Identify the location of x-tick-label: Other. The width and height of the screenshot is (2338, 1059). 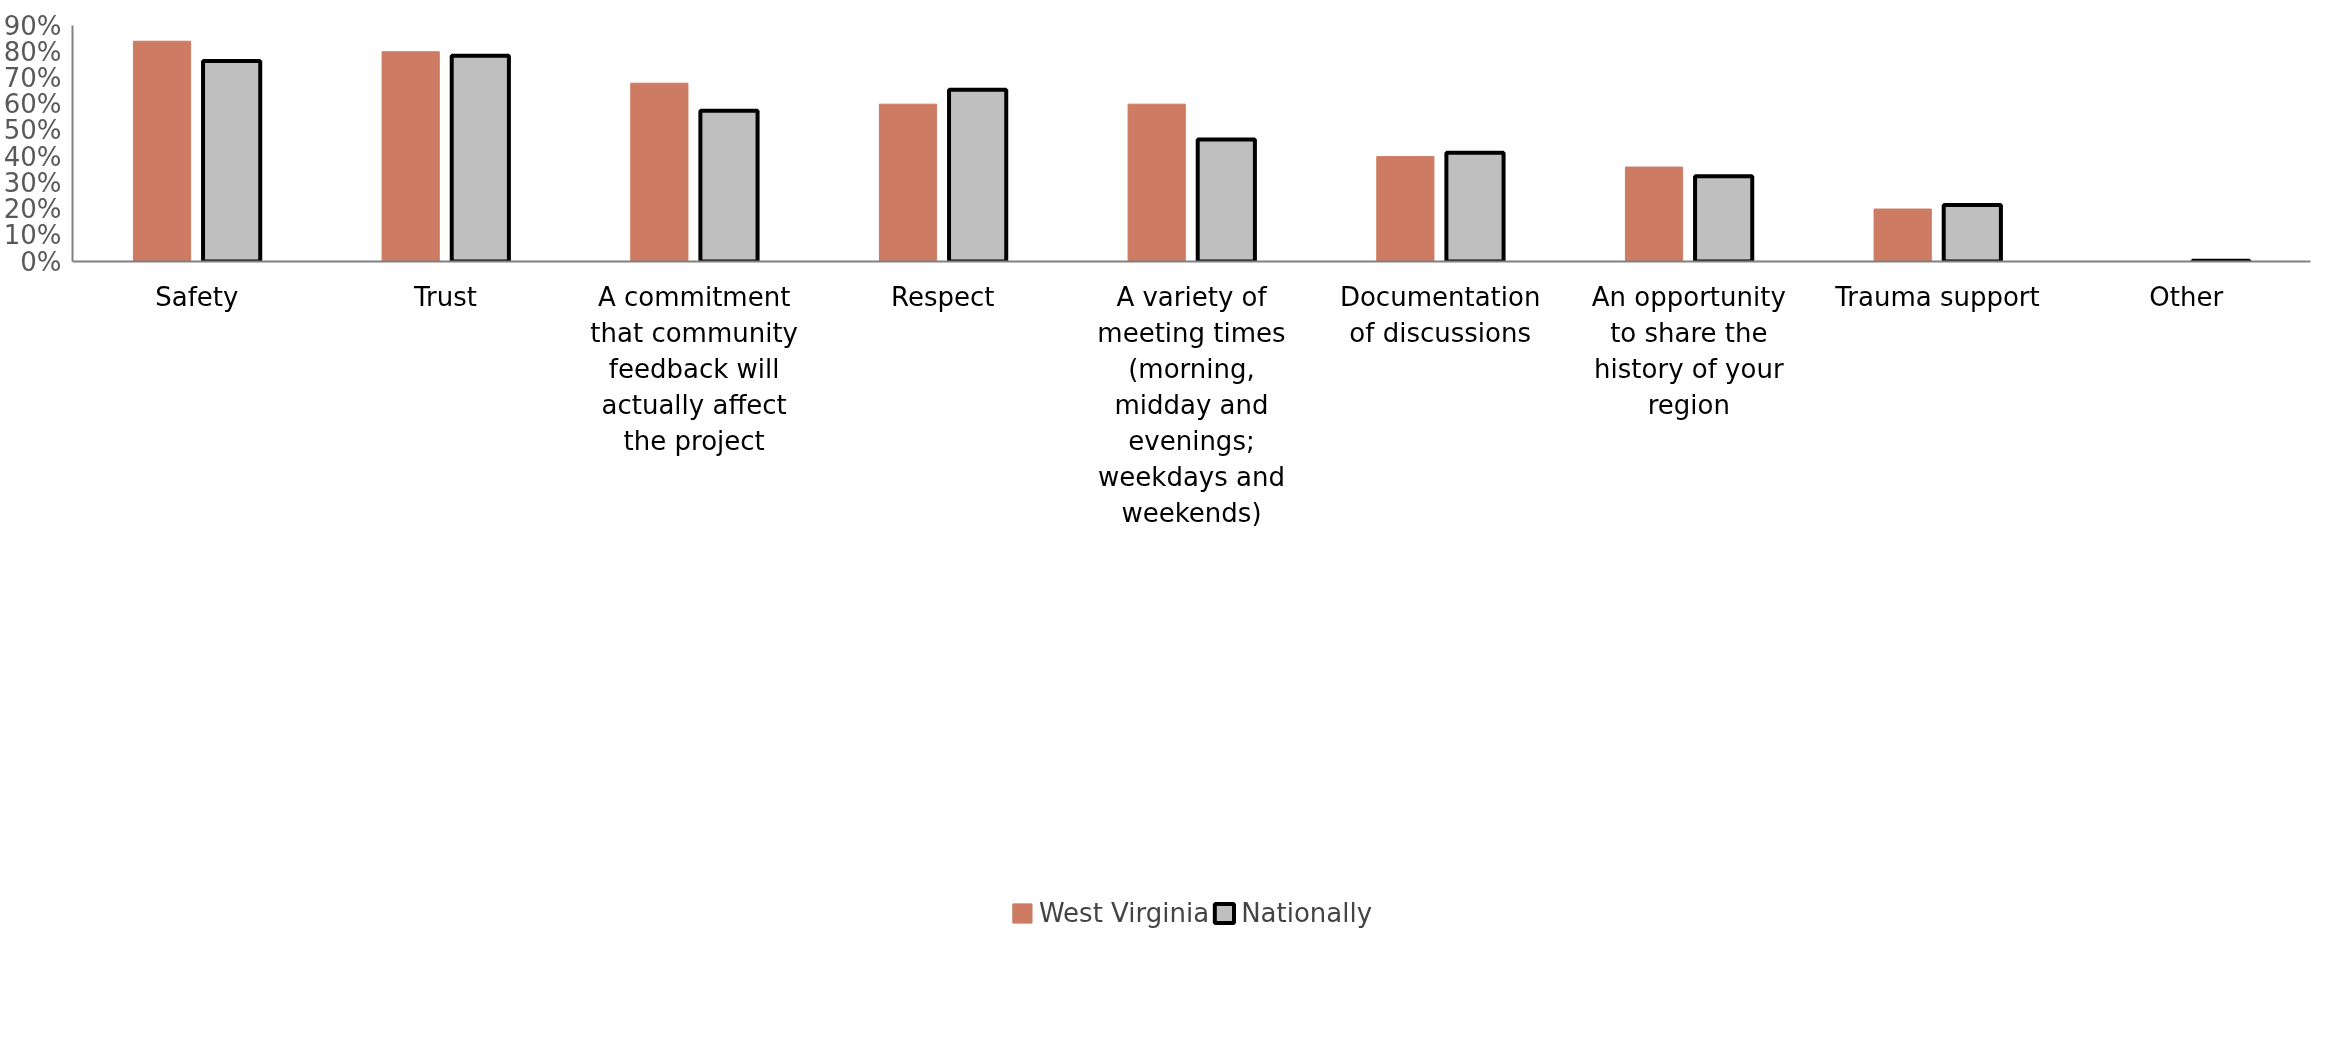
(2186, 296).